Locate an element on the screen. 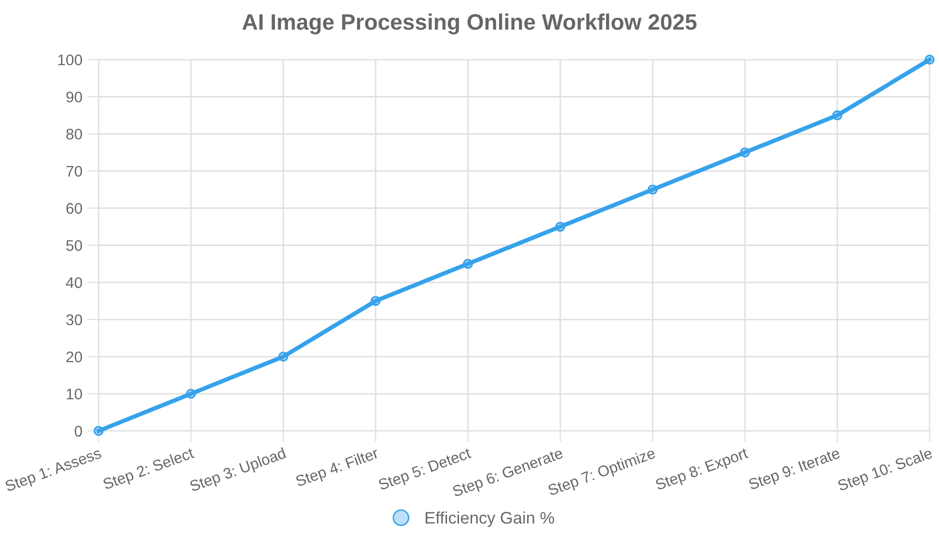 The height and width of the screenshot is (542, 939). chart-title: AI Image Processing Online Workflow 2025 is located at coordinates (469, 24).